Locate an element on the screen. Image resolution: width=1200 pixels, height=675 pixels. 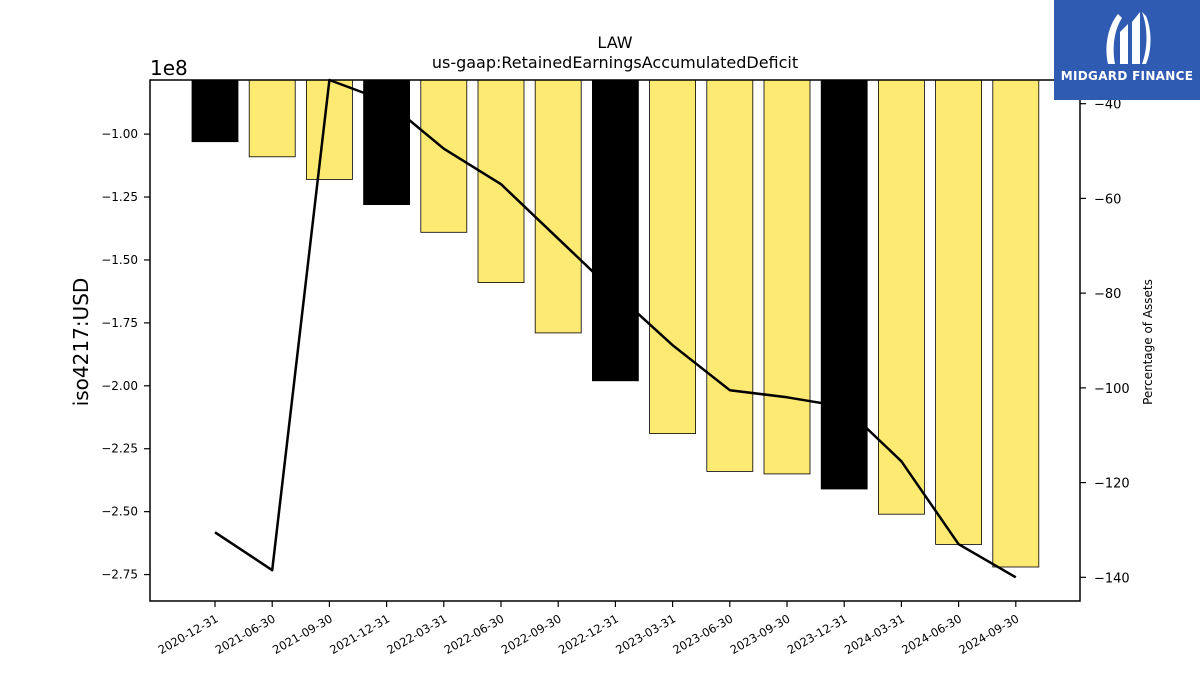
logo-mark-icon is located at coordinates (1128, 38).